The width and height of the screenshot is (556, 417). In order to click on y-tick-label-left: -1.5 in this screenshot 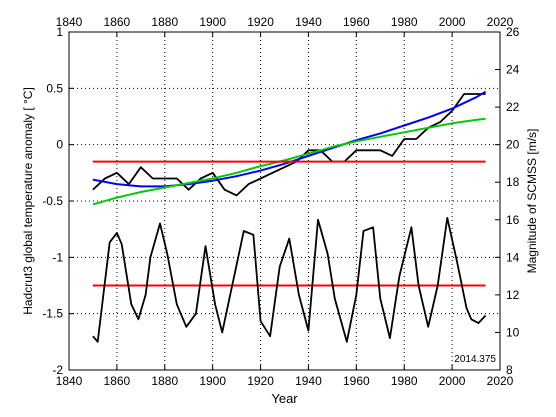, I will do `click(52, 314)`.